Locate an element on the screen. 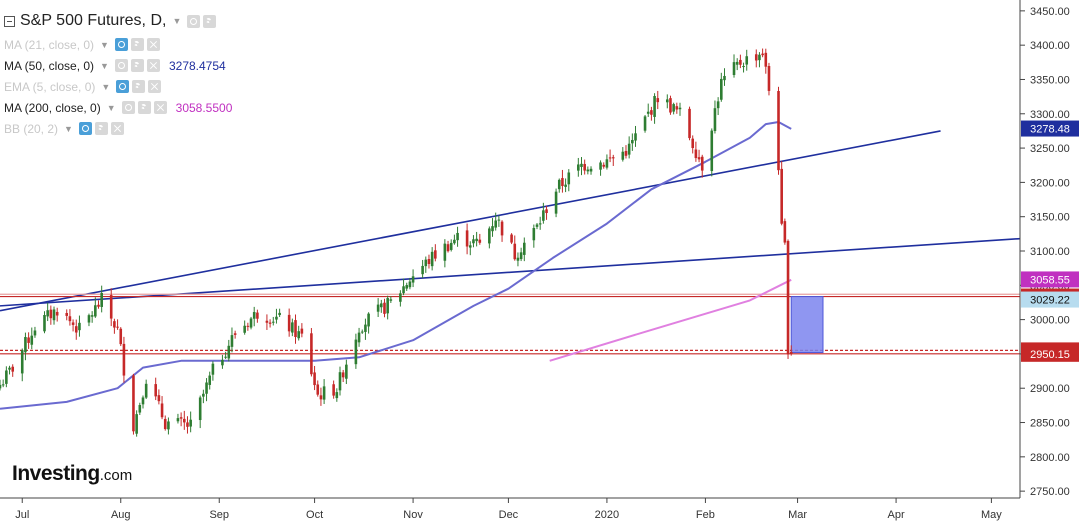  y-tick-label: 3100.00 is located at coordinates (1050, 252).